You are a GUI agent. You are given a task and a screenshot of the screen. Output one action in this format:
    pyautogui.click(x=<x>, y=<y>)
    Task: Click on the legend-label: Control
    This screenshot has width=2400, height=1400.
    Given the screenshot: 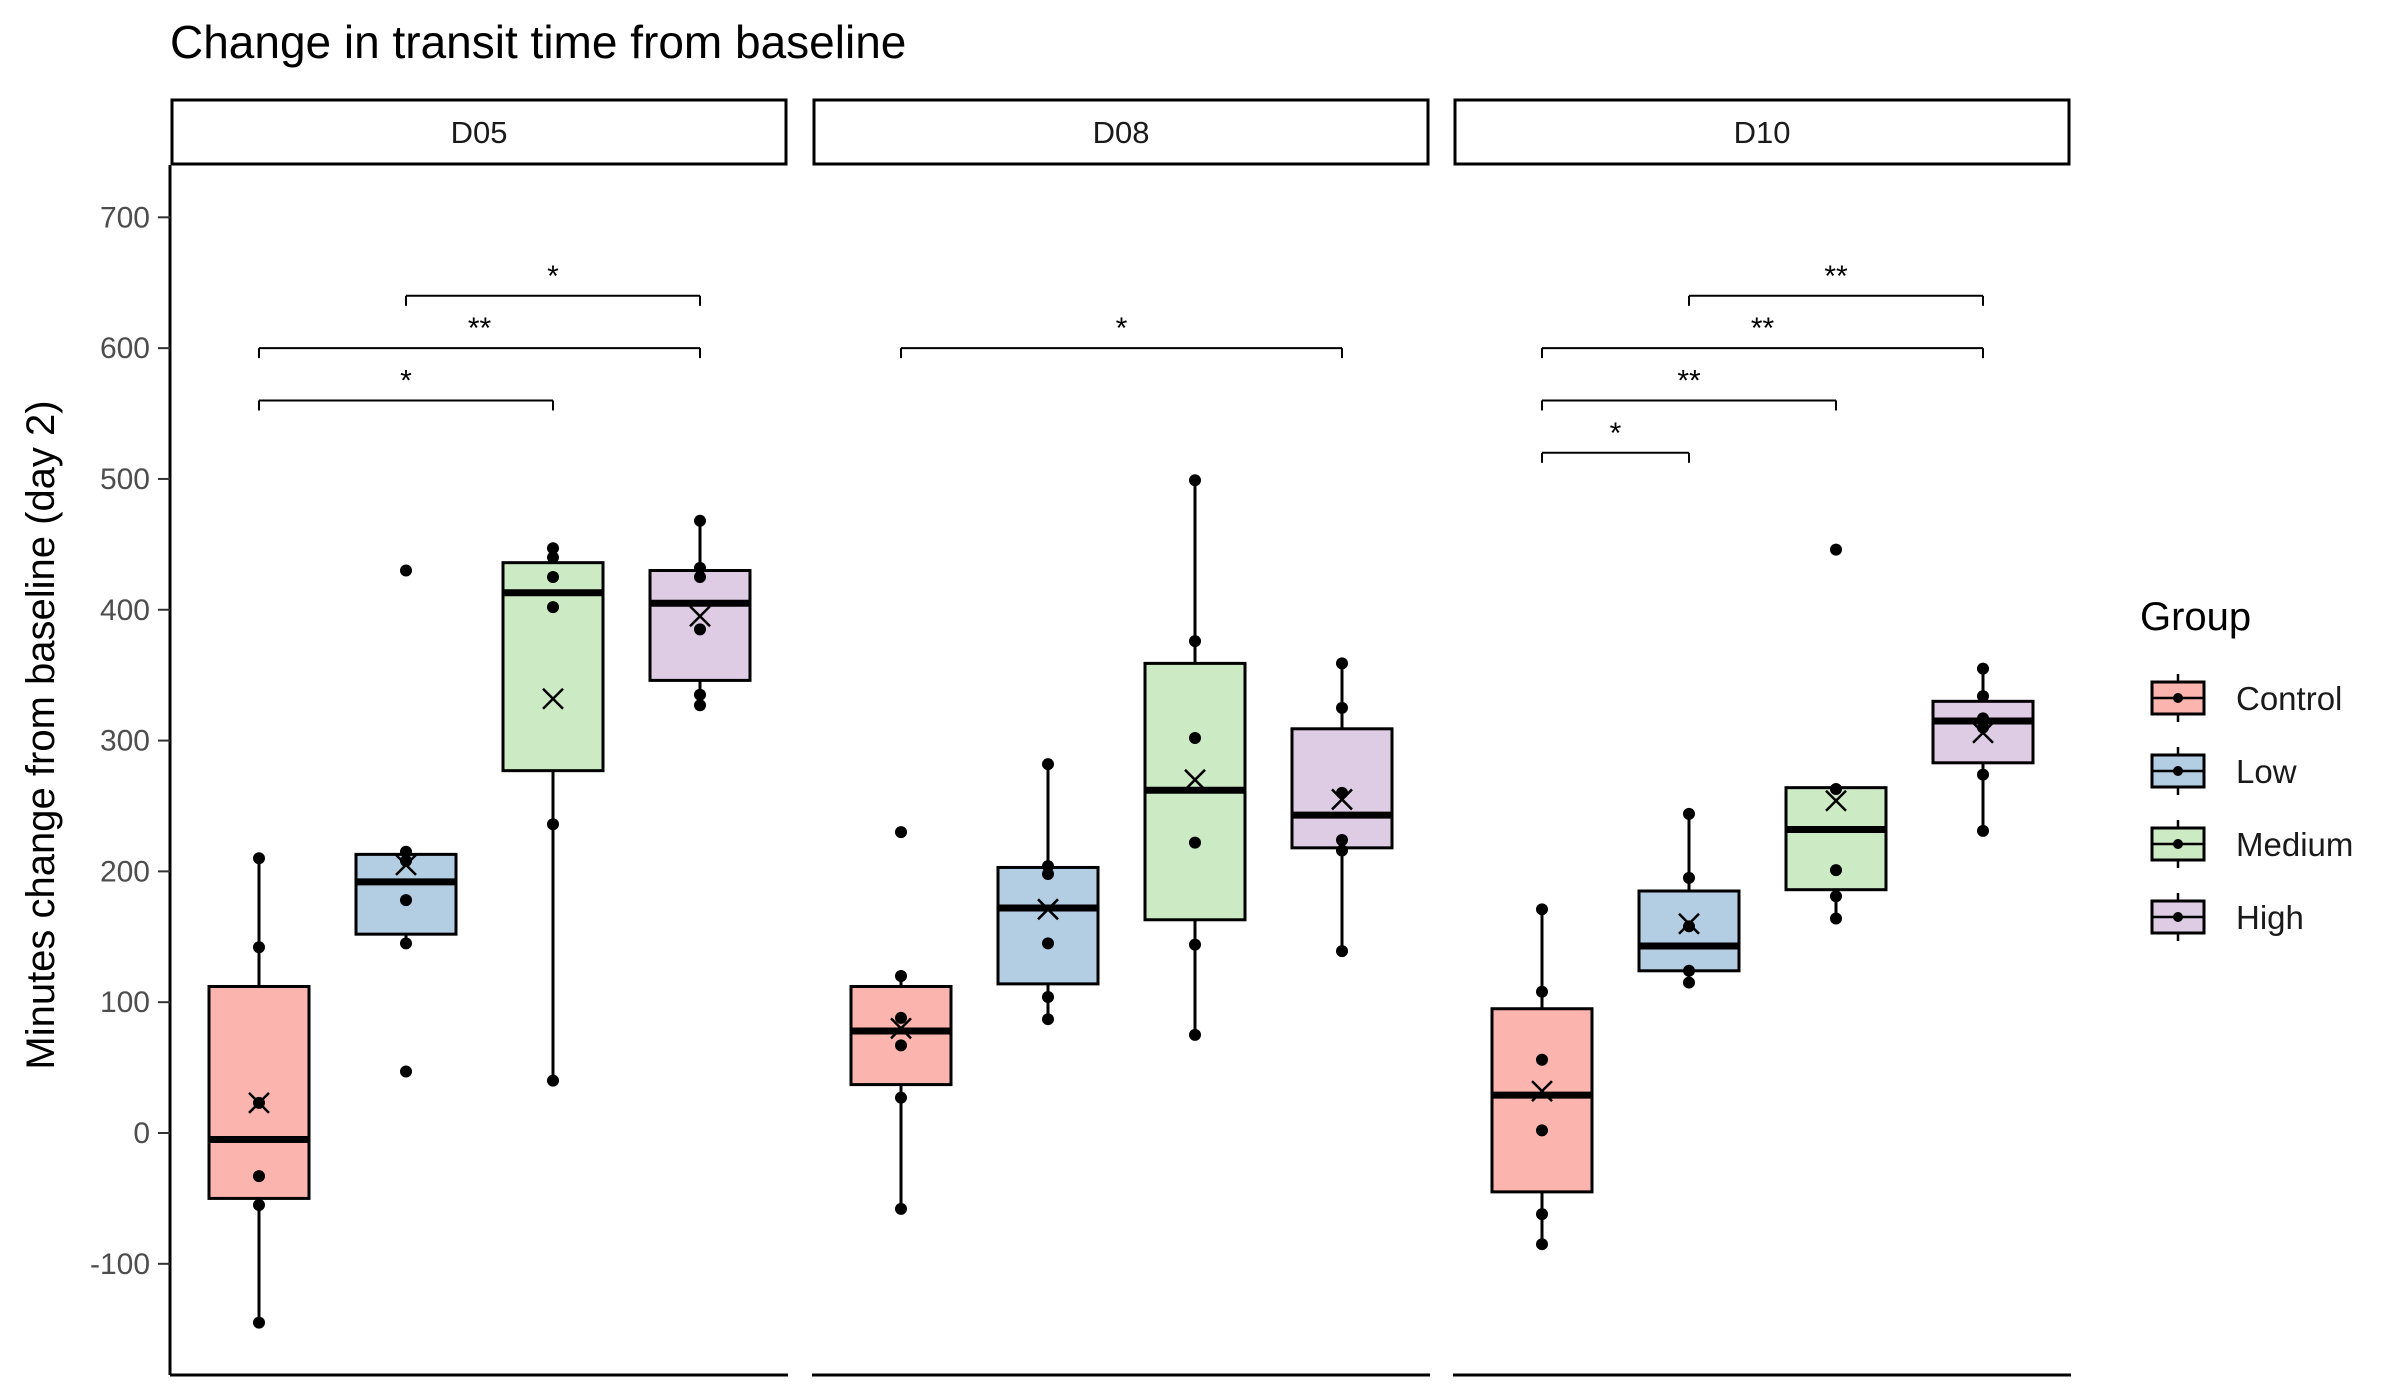 What is the action you would take?
    pyautogui.click(x=2289, y=698)
    